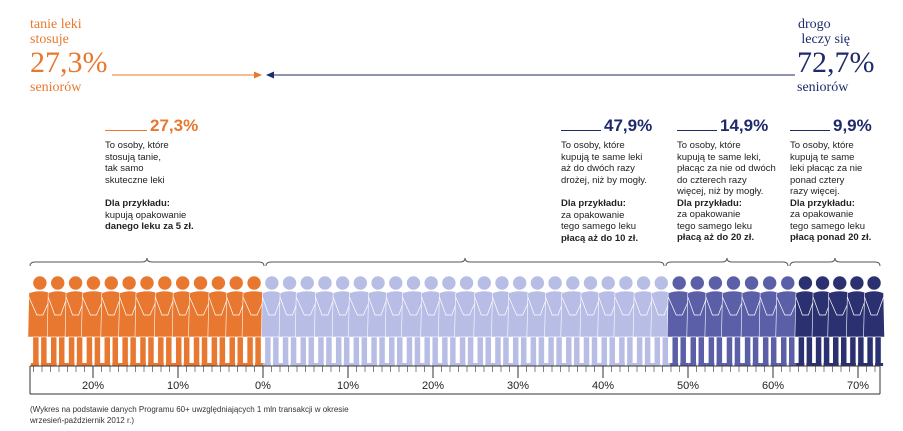  I want to click on desc-line: kupują te same leki, so click(602, 157).